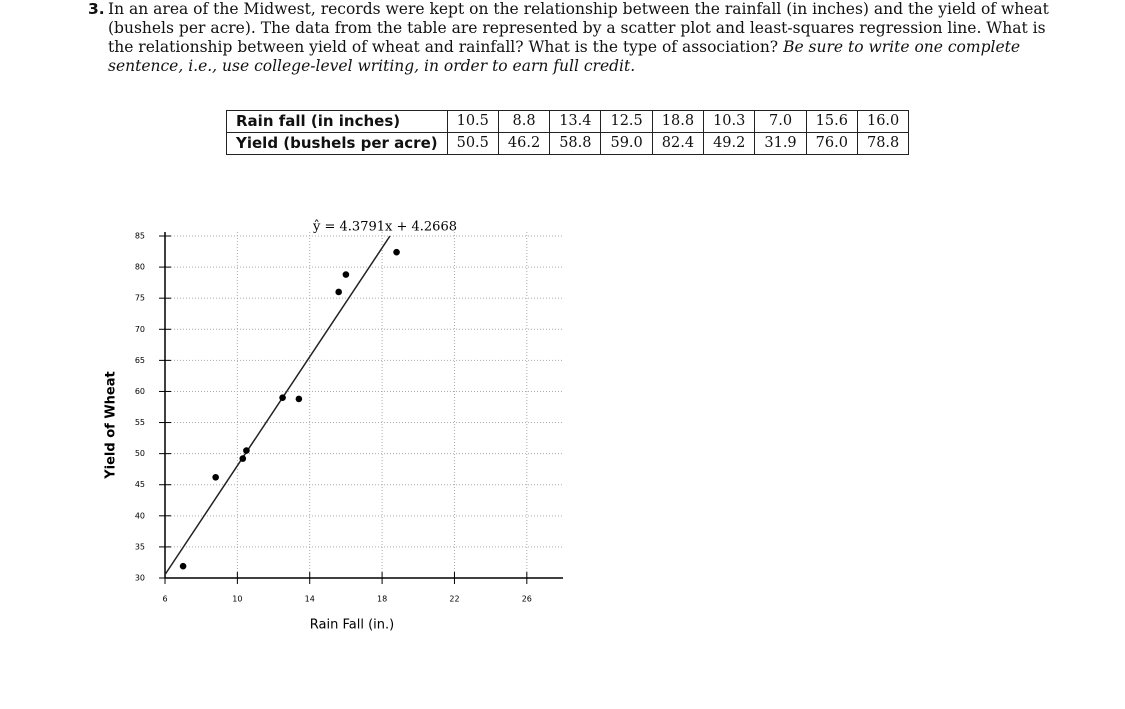  What do you see at coordinates (729, 143) in the screenshot?
I see `table-cell: 49.2` at bounding box center [729, 143].